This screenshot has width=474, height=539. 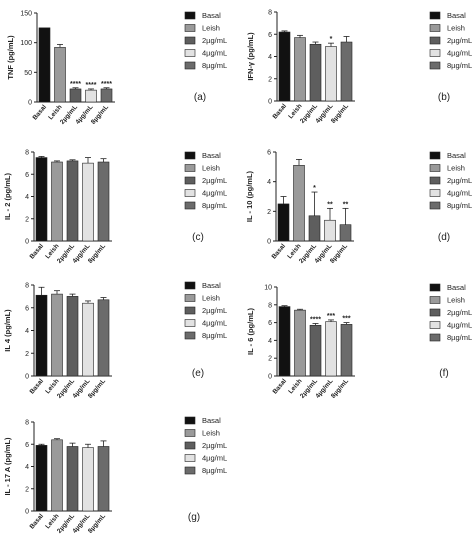 I want to click on panel-label: (e), so click(x=198, y=373).